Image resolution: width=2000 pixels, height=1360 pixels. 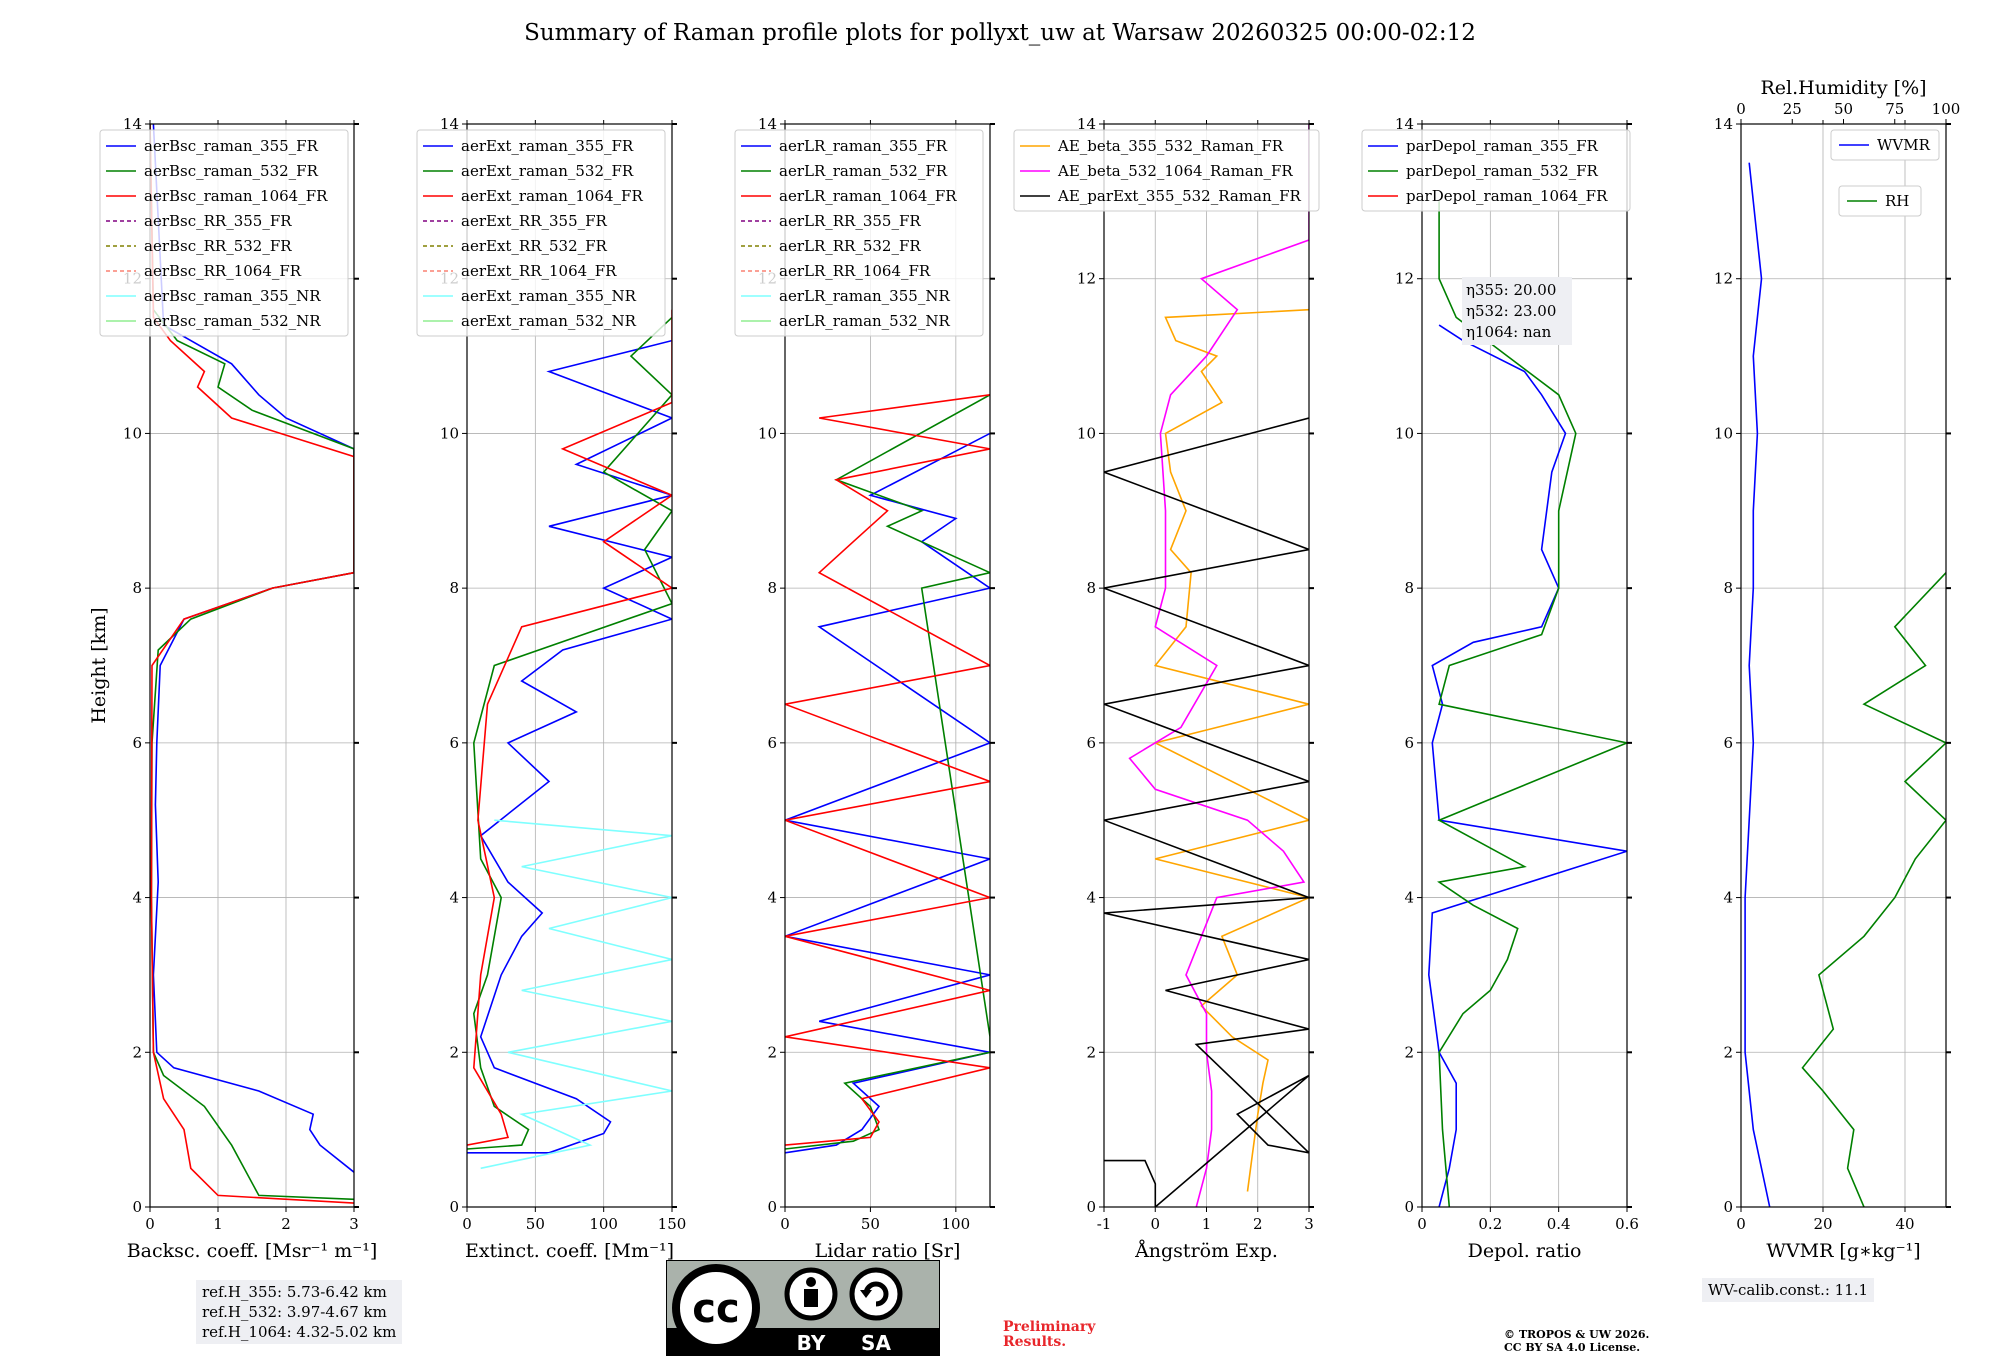 I want to click on series-aerLR_raman_532_FR, so click(x=887, y=772).